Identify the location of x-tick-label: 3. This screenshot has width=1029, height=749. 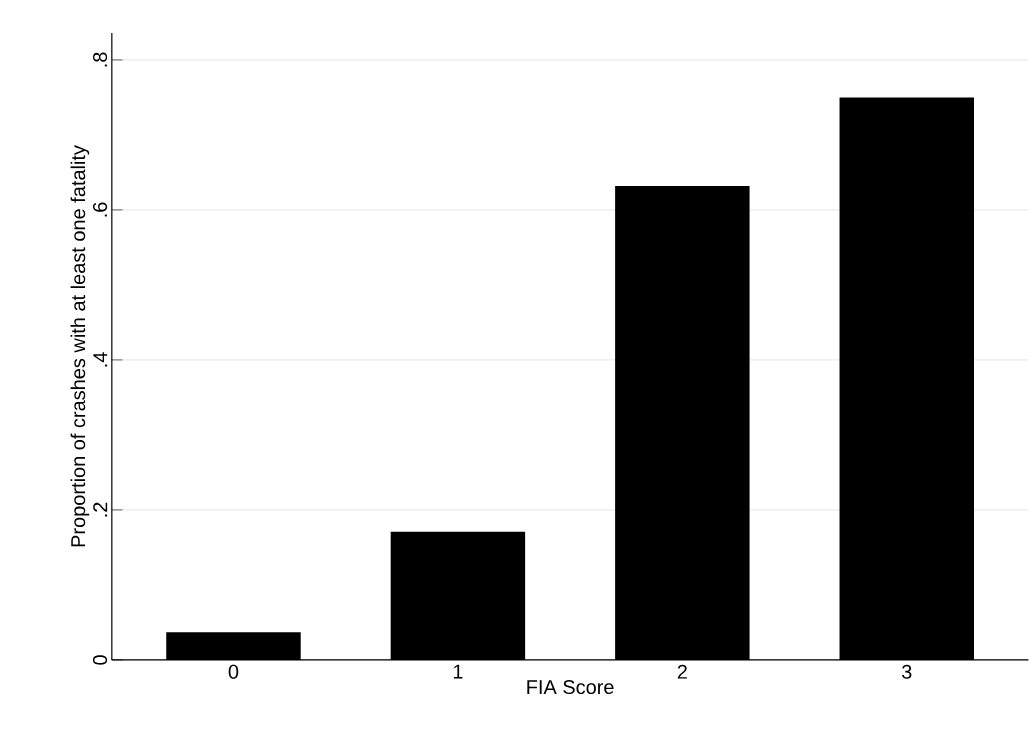
(906, 671).